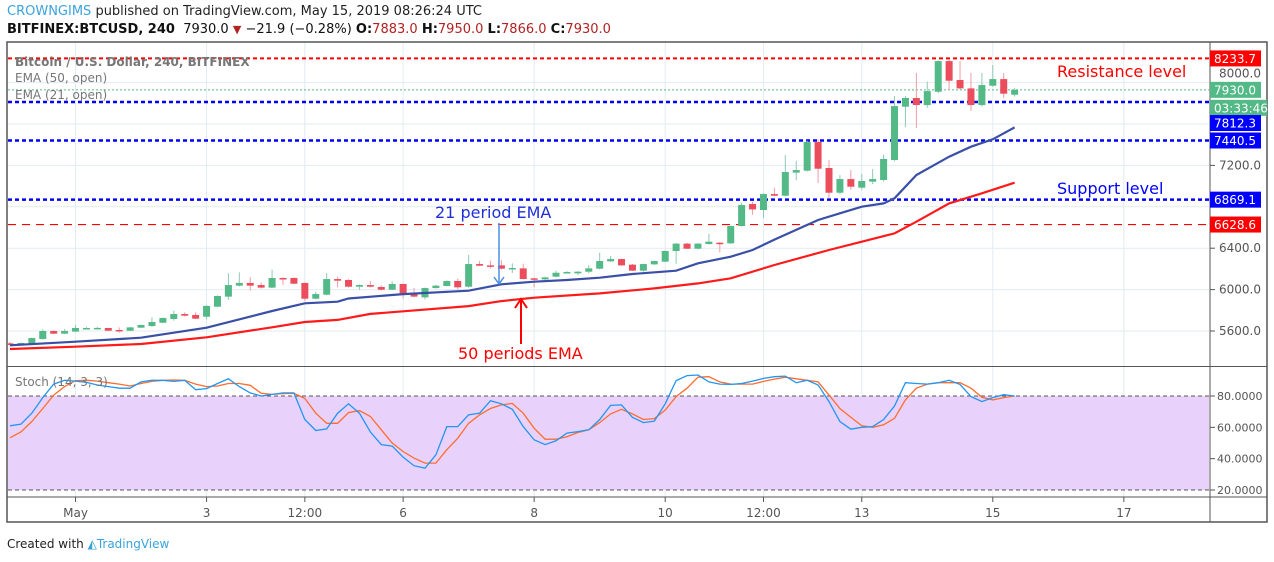  I want to click on price-axis-label: 8000.0, so click(1240, 74).